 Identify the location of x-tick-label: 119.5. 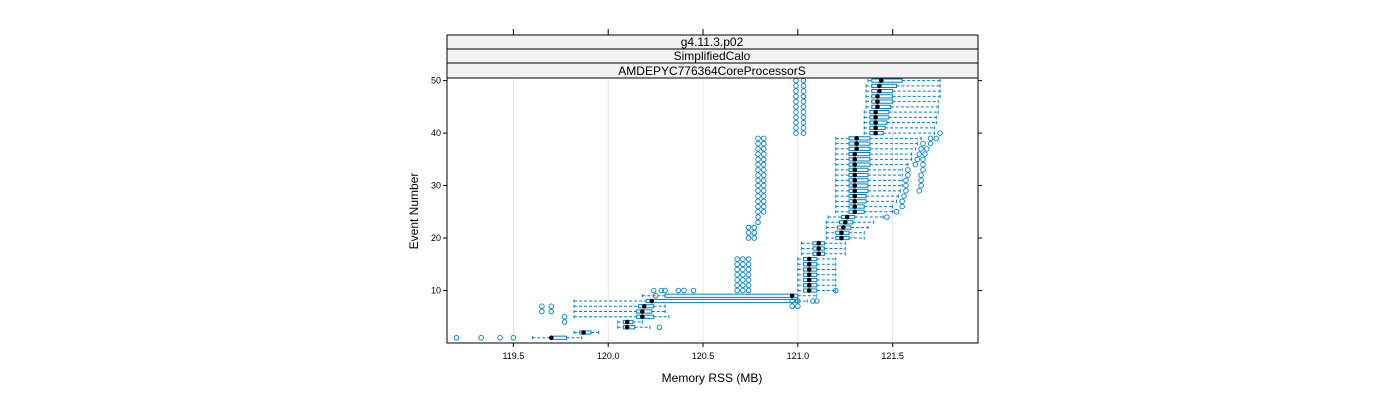
(513, 356).